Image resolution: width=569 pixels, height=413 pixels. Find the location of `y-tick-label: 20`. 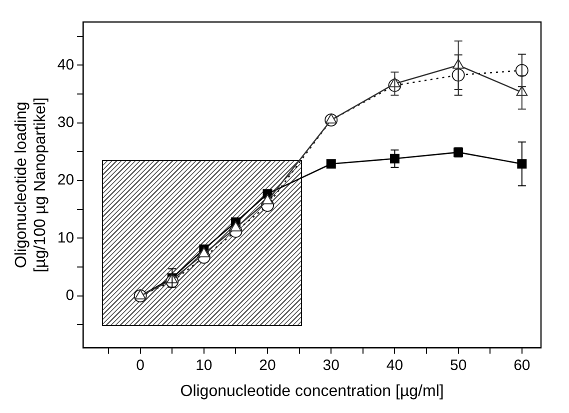

y-tick-label: 20 is located at coordinates (65, 180).